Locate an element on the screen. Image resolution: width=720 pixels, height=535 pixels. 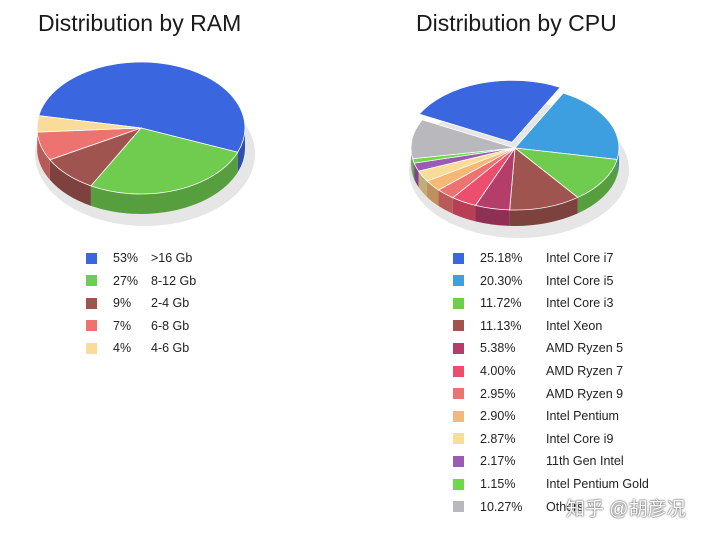
cpu-slice-intel-core-i5 is located at coordinates (567, 126).